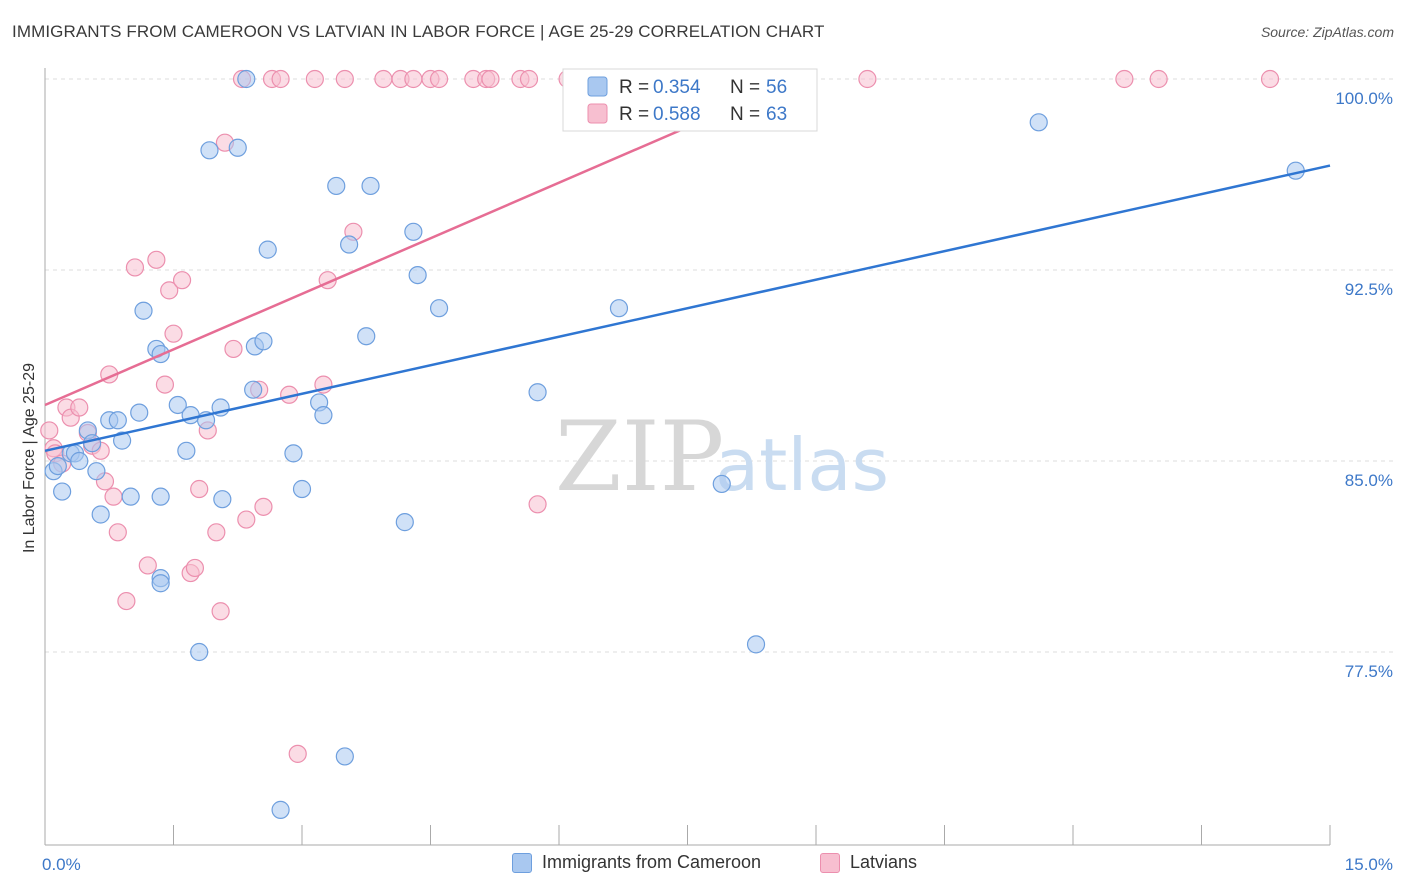 This screenshot has height=892, width=1406. I want to click on bottom-legend-item-latvian: Latvians, so click(868, 862).